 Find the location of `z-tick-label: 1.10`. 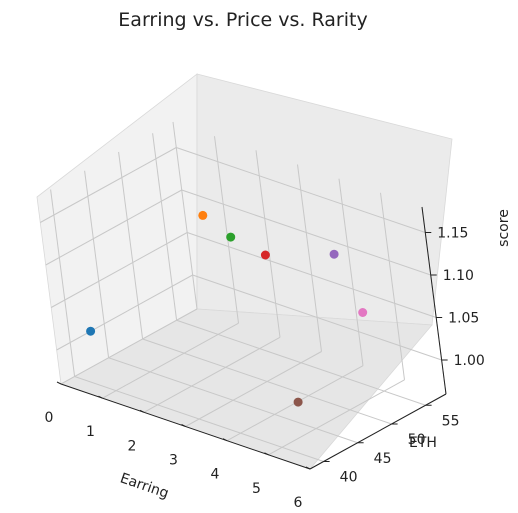

z-tick-label: 1.10 is located at coordinates (458, 276).